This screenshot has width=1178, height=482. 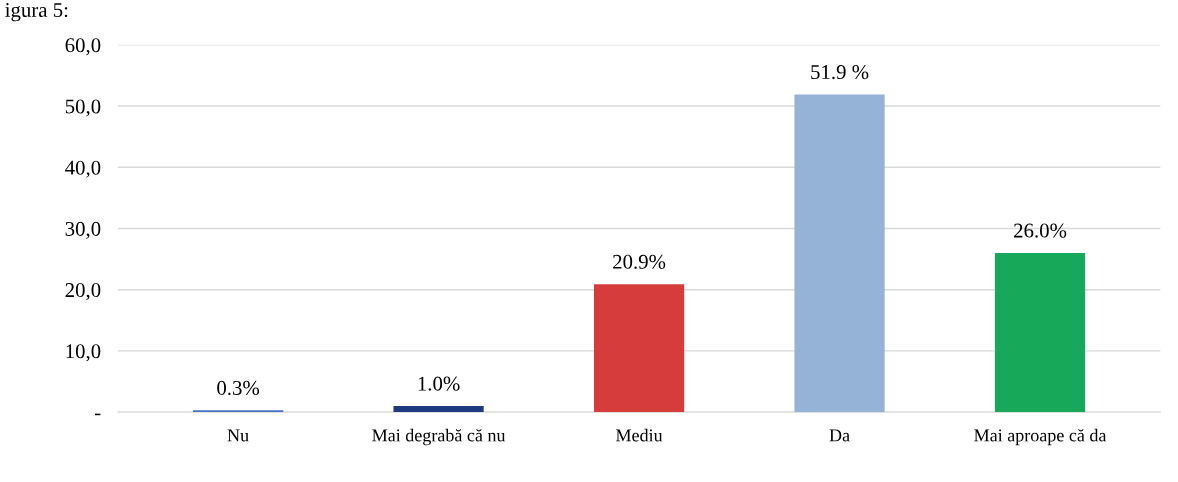 I want to click on x-tick-label: Nu, so click(x=238, y=435).